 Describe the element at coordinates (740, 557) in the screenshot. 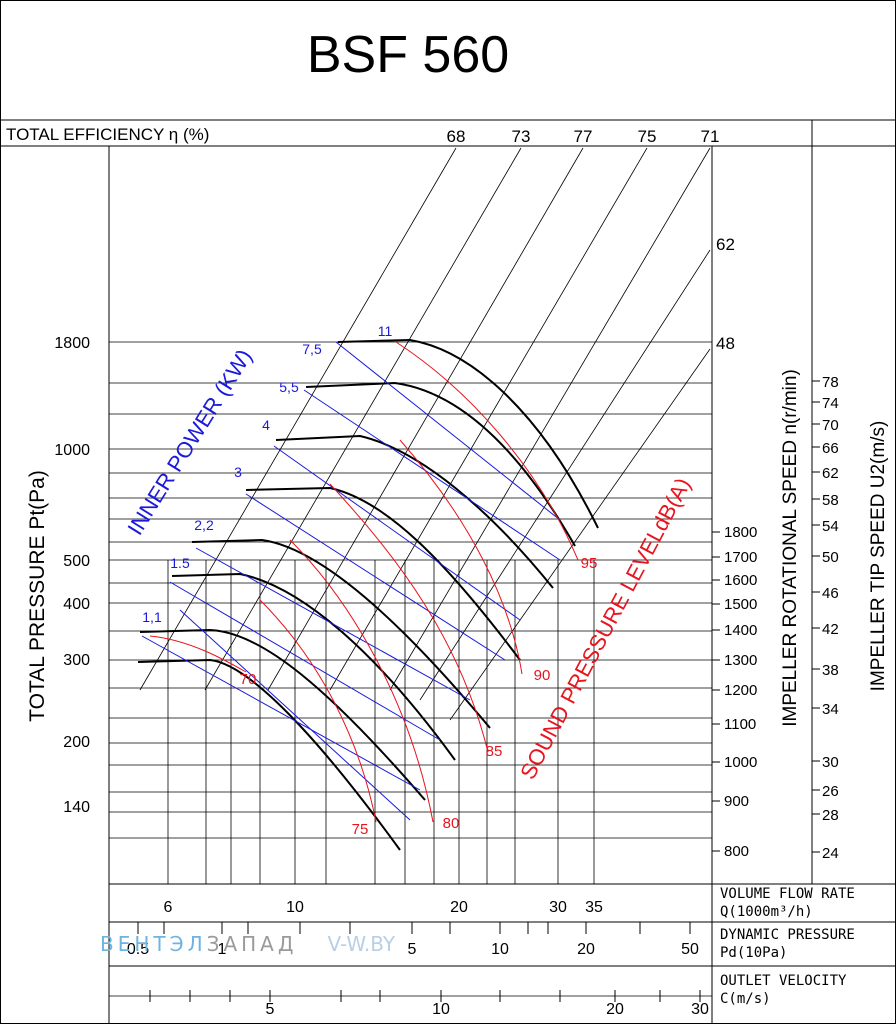

I see `speed-tick: 1700` at that location.